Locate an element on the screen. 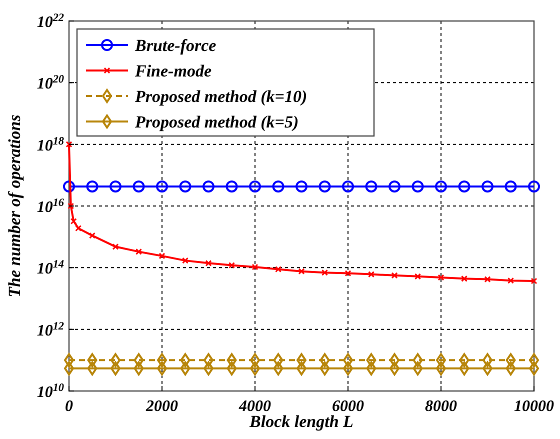 This screenshot has width=560, height=439. y-tick-label: 10$^{18}$ is located at coordinates (50, 144).